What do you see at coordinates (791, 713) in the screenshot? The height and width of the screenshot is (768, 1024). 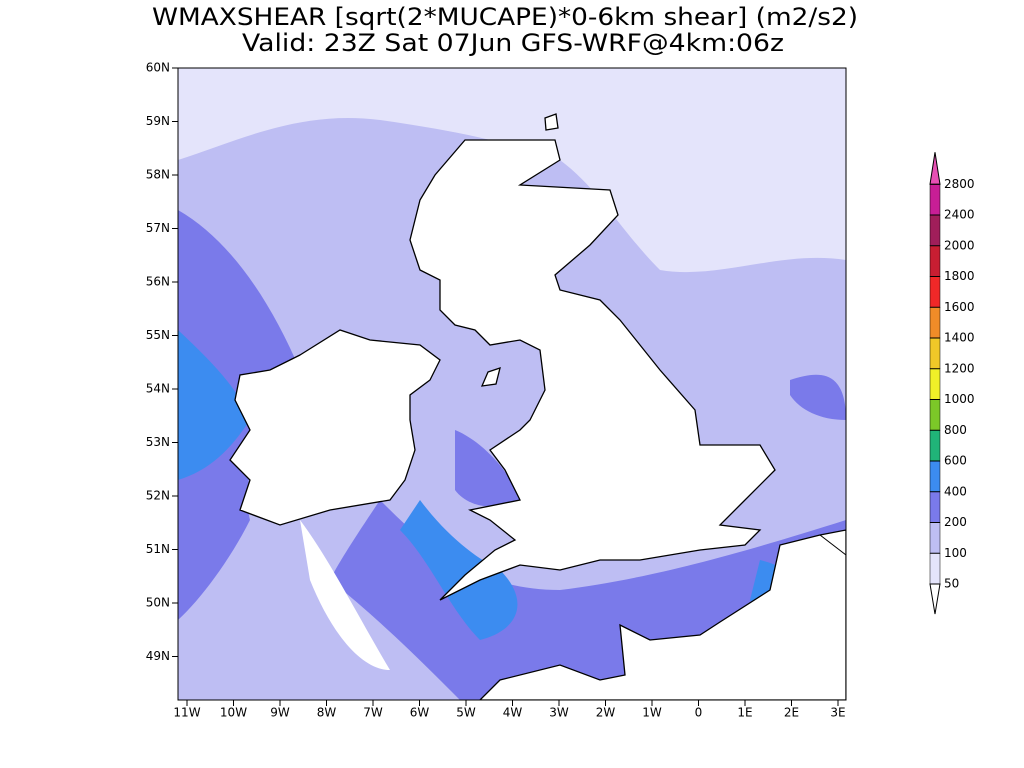 I see `lon-label: 2E` at bounding box center [791, 713].